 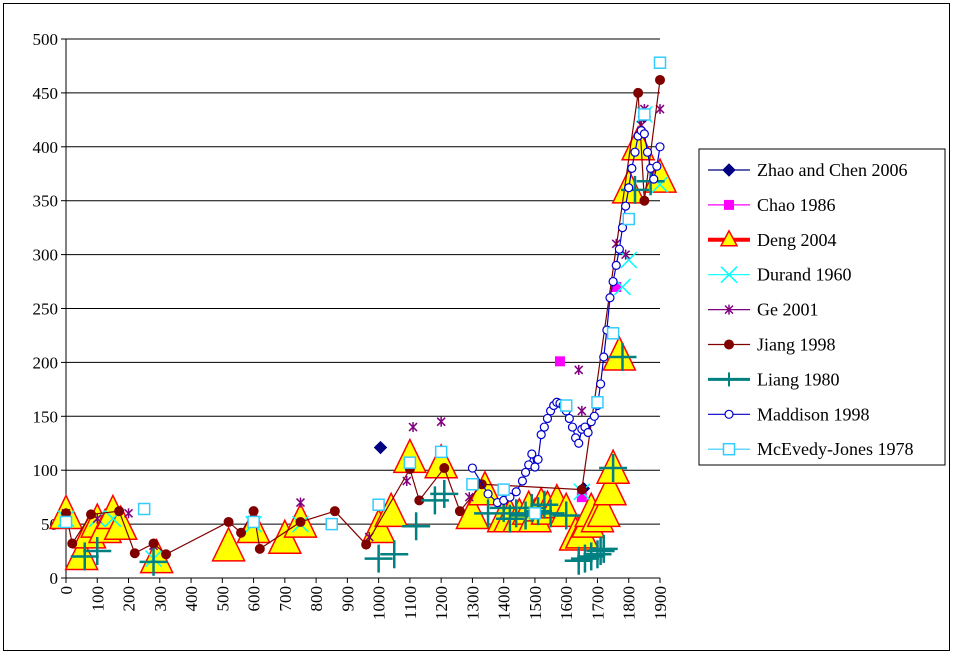 I want to click on legend-box, so click(x=822, y=307).